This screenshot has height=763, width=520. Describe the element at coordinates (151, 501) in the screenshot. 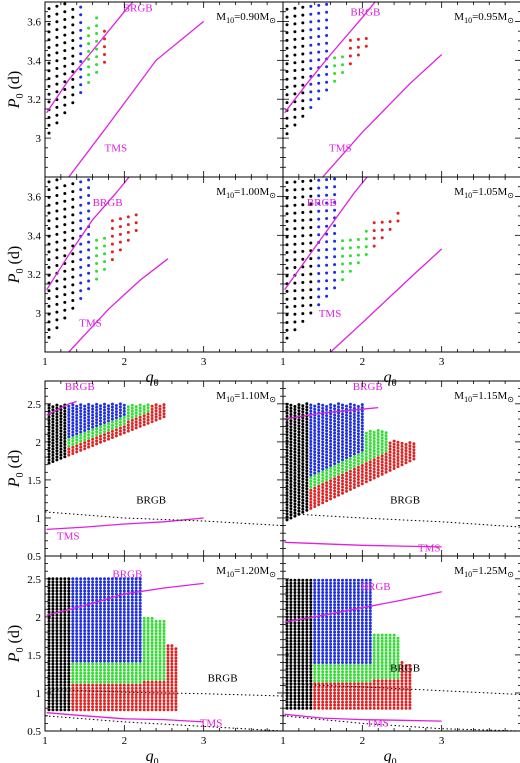

I see `dashed-label-brgb: BRGB` at that location.